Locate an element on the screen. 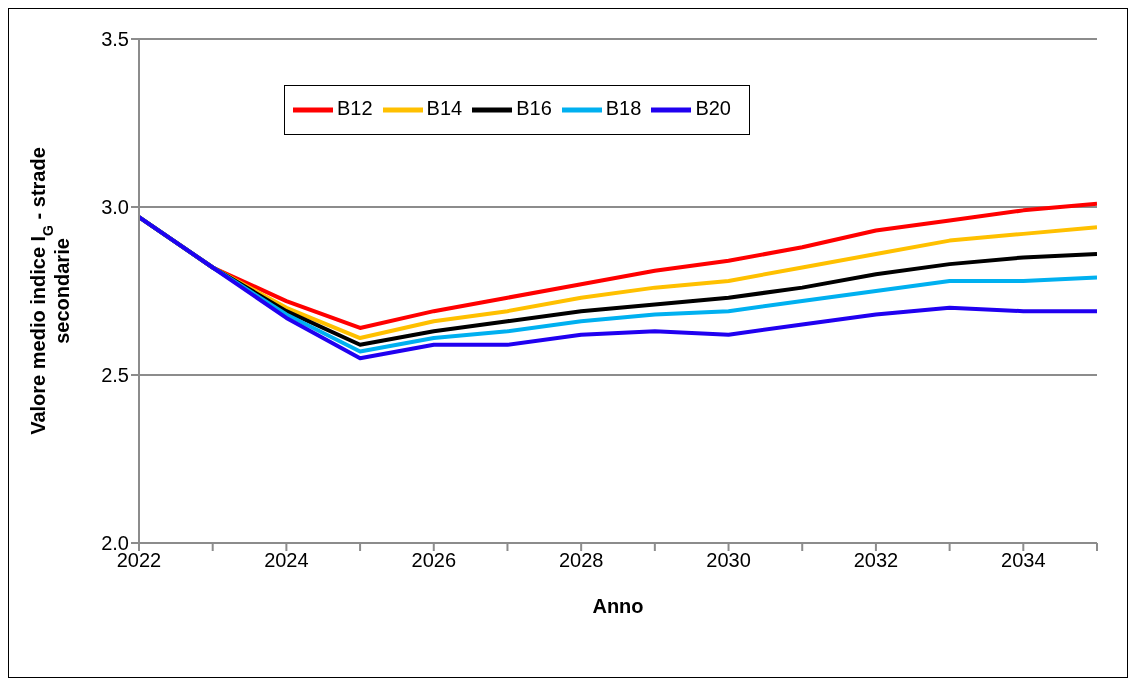 Image resolution: width=1136 pixels, height=679 pixels. legend-label: B14 is located at coordinates (444, 108).